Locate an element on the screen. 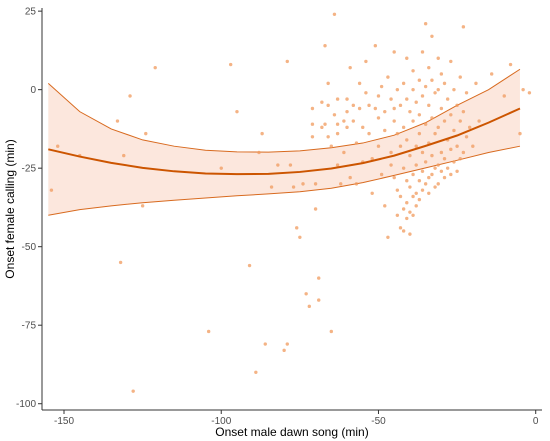  y-tick-label: -50 is located at coordinates (29, 247).